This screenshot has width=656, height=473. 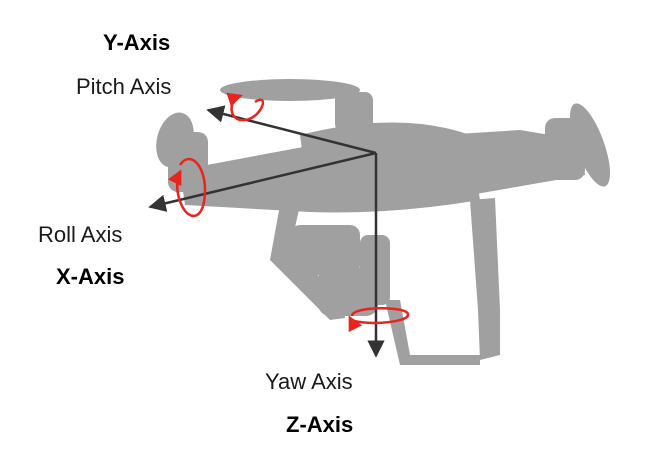 What do you see at coordinates (390, 167) in the screenshot?
I see `drone-shell` at bounding box center [390, 167].